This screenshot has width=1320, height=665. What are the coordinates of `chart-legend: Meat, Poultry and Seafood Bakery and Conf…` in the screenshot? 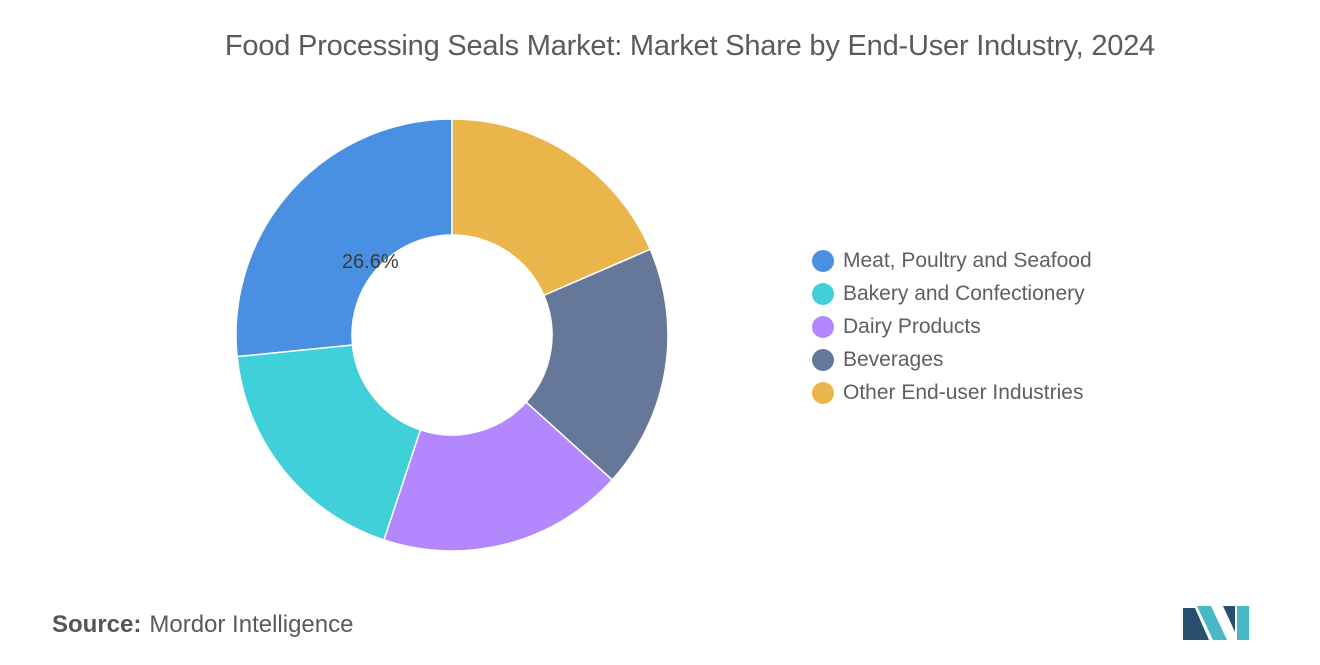 It's located at (952, 326).